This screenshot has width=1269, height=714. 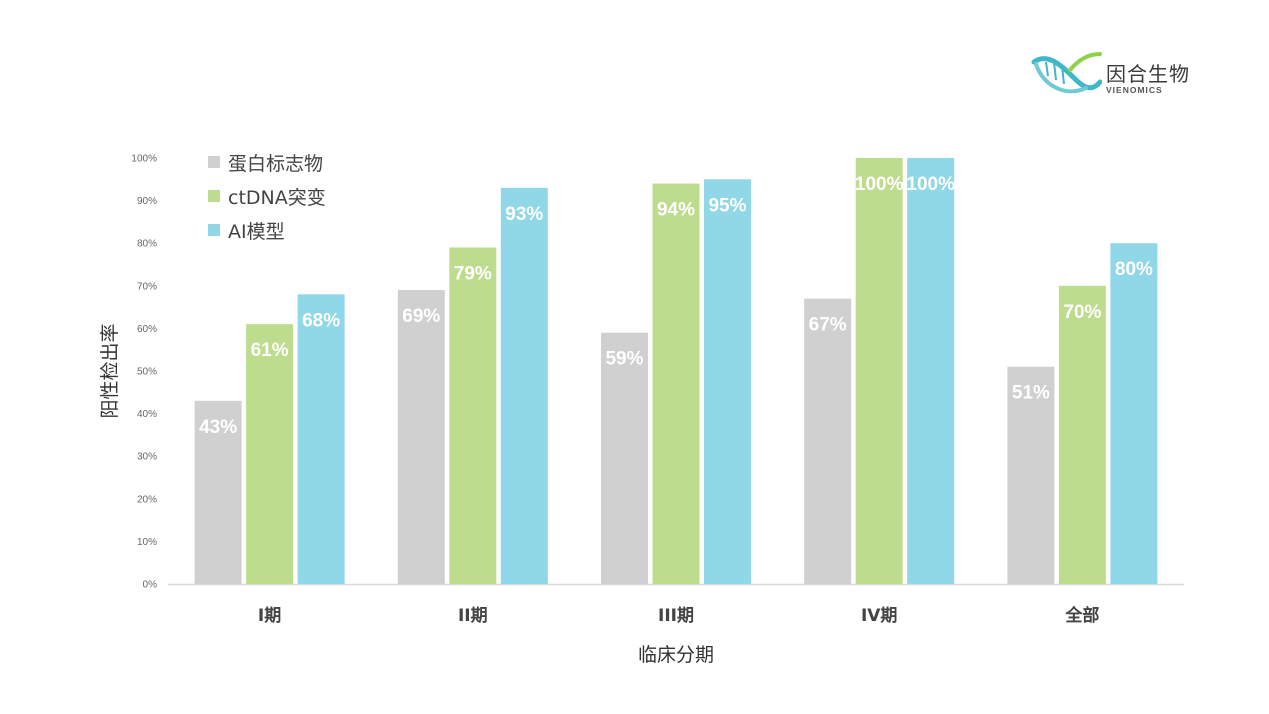 I want to click on dna-logo-icon, so click(x=1067, y=73).